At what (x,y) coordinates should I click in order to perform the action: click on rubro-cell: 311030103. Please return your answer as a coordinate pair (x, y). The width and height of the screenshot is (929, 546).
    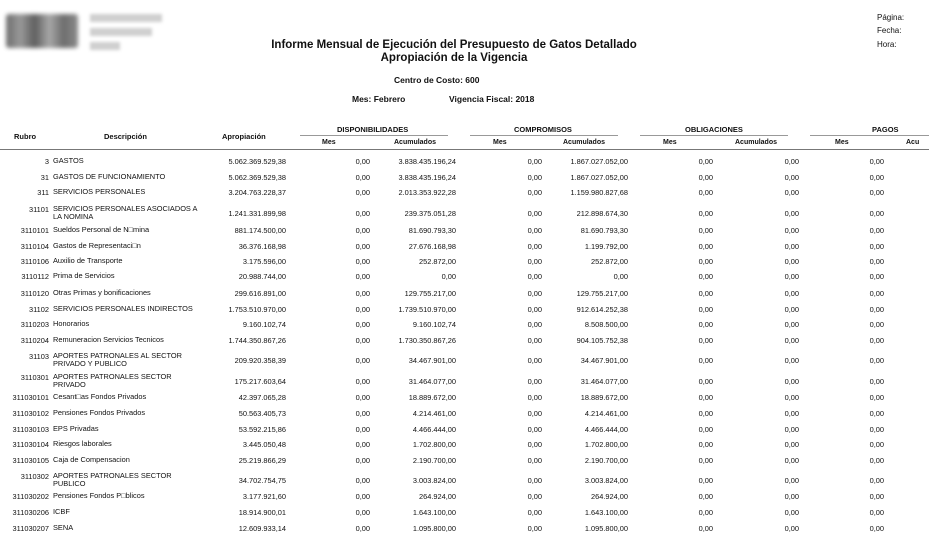
    Looking at the image, I should click on (30, 429).